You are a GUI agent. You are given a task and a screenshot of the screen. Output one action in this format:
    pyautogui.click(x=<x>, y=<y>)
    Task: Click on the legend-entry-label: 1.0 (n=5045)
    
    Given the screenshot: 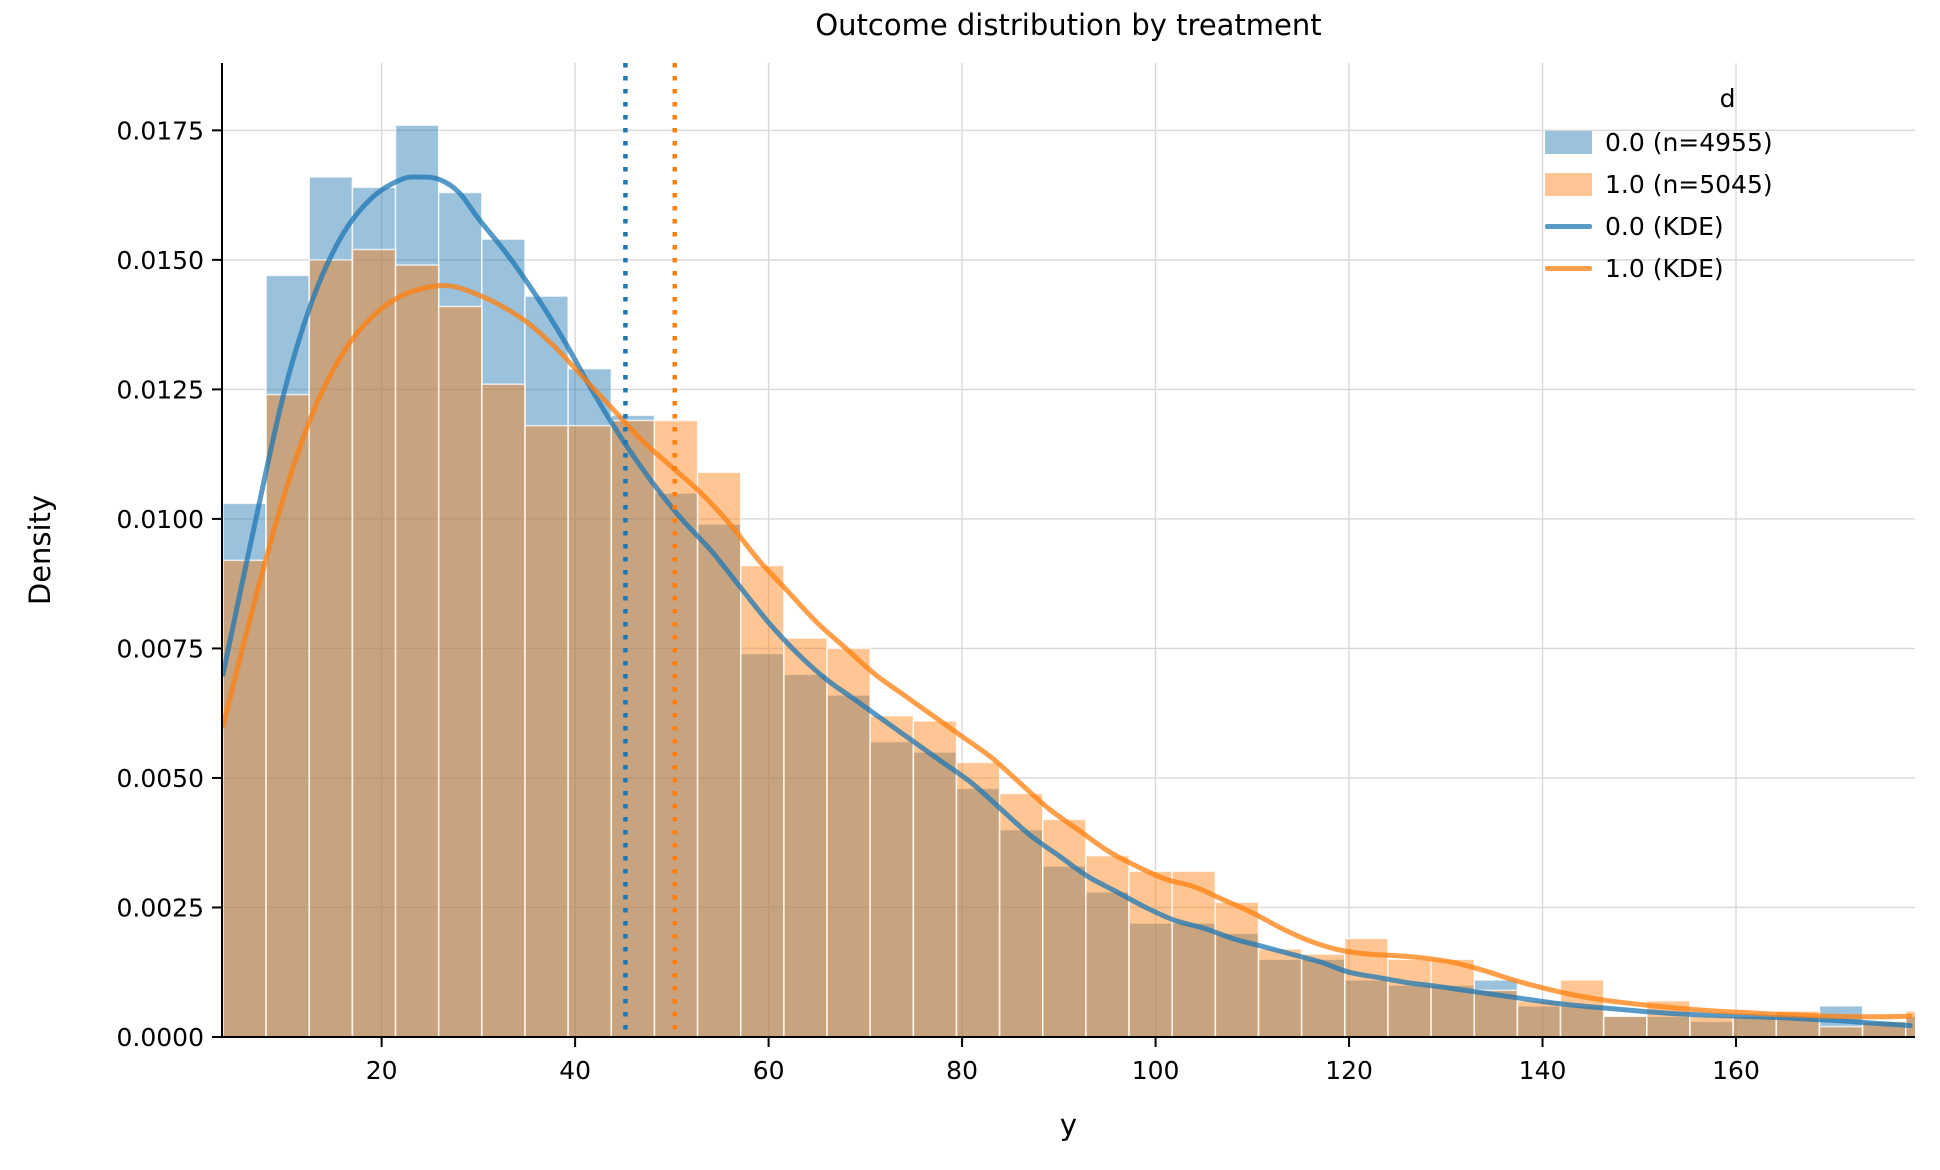 What is the action you would take?
    pyautogui.click(x=1689, y=184)
    